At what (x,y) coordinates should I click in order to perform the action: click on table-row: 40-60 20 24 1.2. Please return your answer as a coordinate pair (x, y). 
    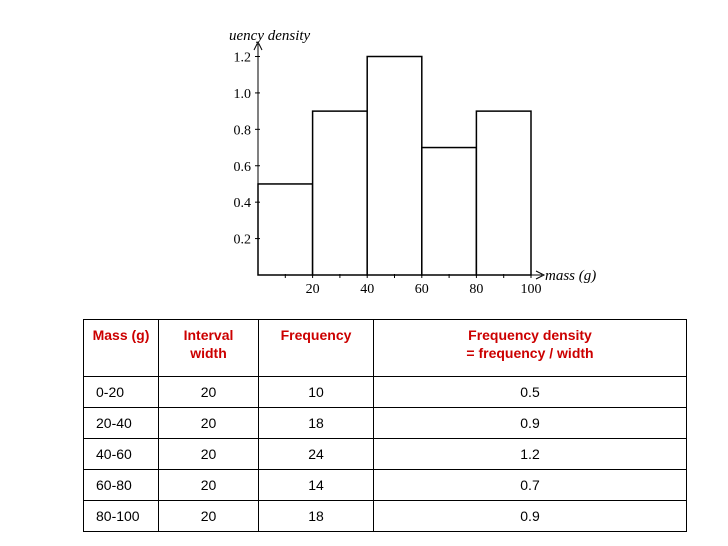
    Looking at the image, I should click on (385, 454).